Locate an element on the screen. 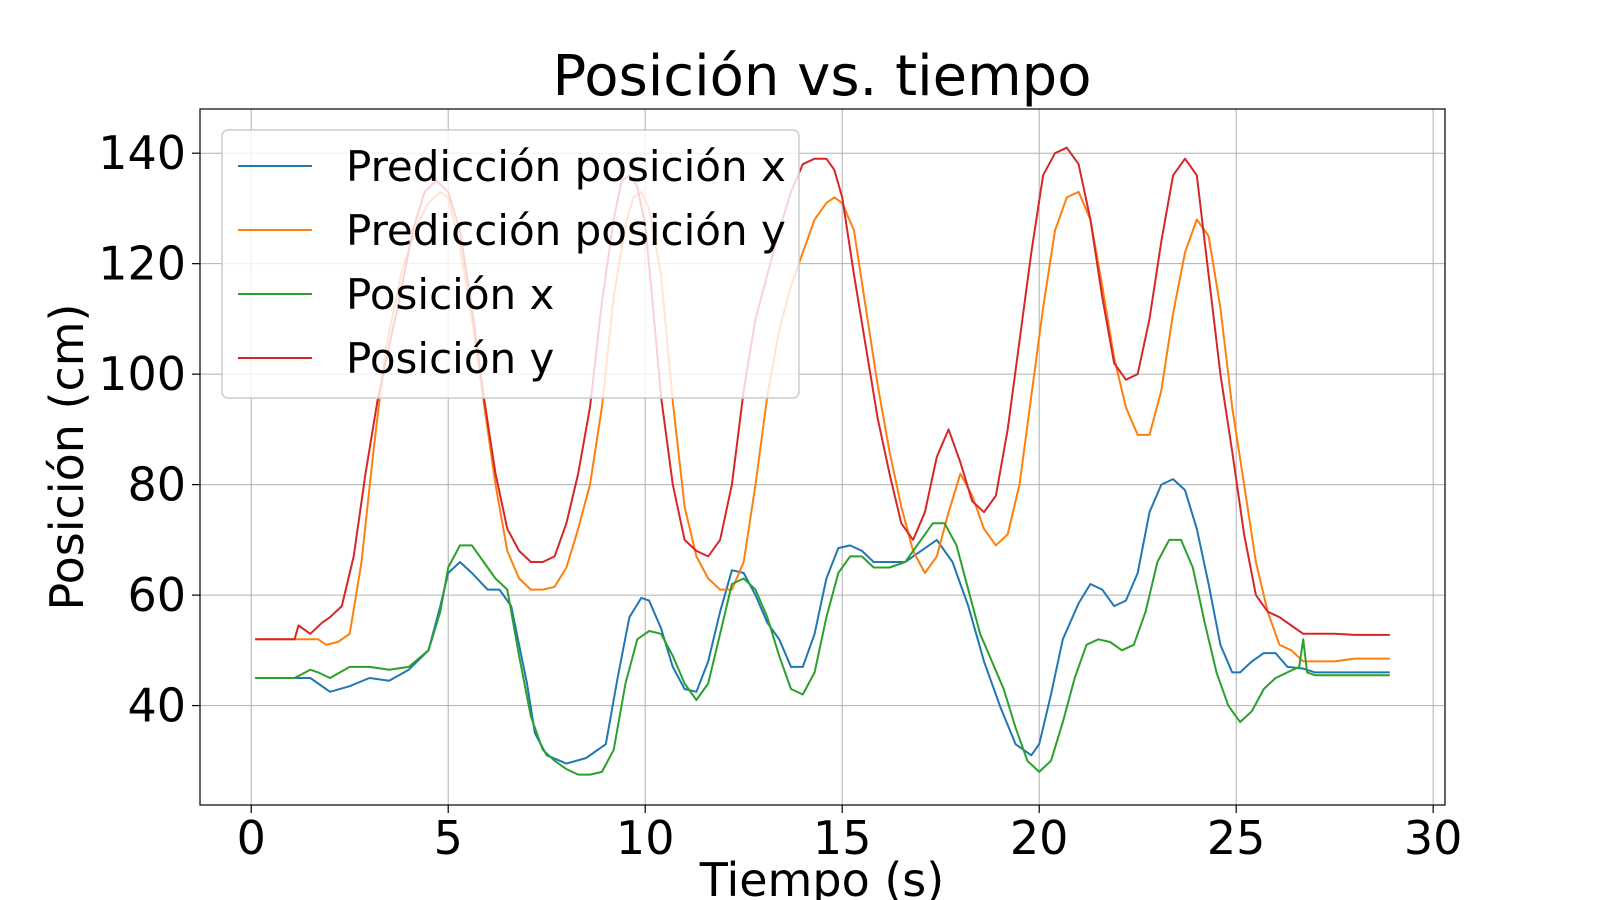  y-tick-label: 100 is located at coordinates (142, 374).